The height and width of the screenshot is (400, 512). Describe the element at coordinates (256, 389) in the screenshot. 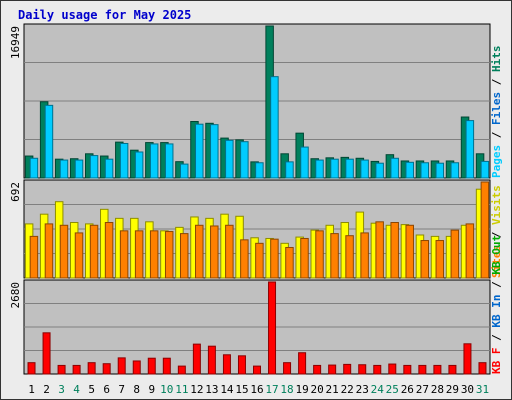

I see `x-tick-label: 16` at that location.